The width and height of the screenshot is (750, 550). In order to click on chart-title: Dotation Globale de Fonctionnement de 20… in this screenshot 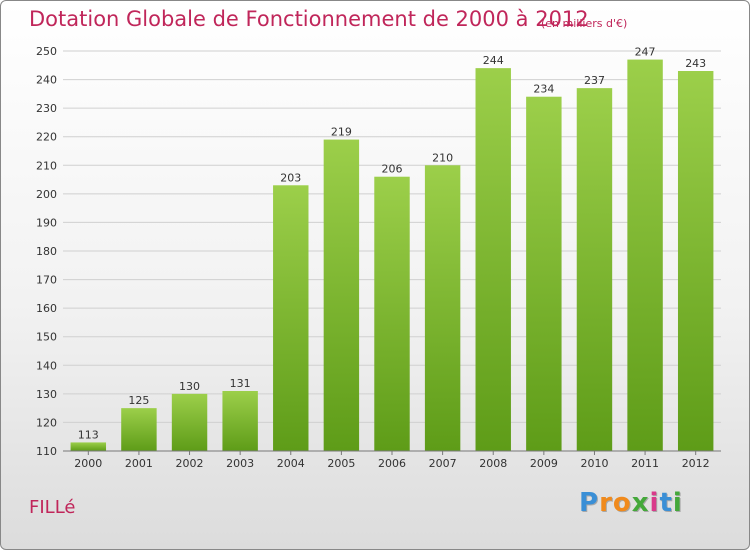, I will do `click(309, 19)`.